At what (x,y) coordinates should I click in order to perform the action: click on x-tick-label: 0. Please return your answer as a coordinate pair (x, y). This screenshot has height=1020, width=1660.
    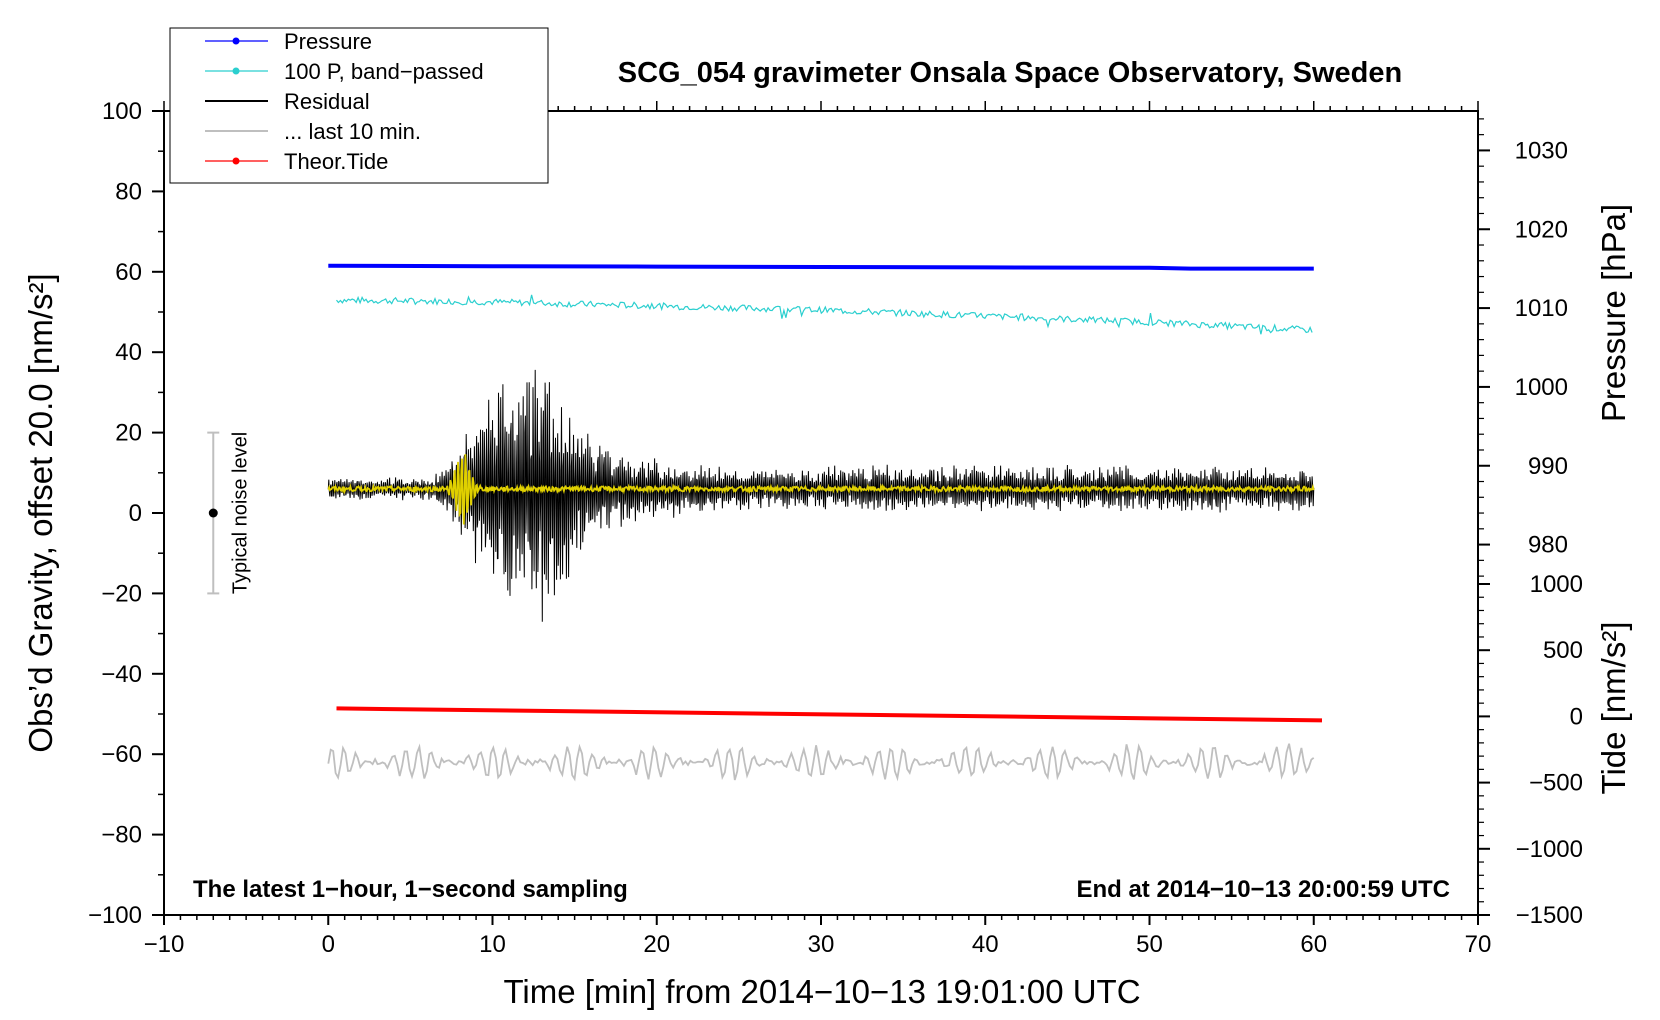
    Looking at the image, I should click on (328, 944).